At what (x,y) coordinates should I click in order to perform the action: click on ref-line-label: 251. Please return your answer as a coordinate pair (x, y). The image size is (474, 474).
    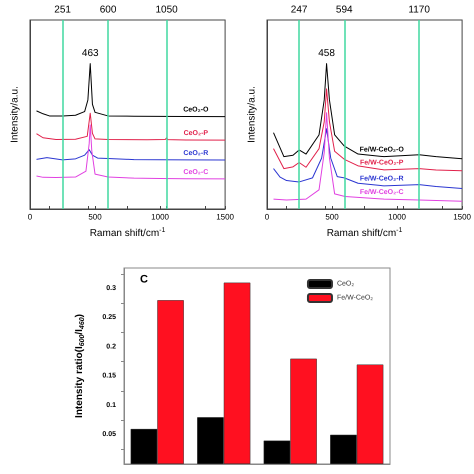
    Looking at the image, I should click on (63, 10).